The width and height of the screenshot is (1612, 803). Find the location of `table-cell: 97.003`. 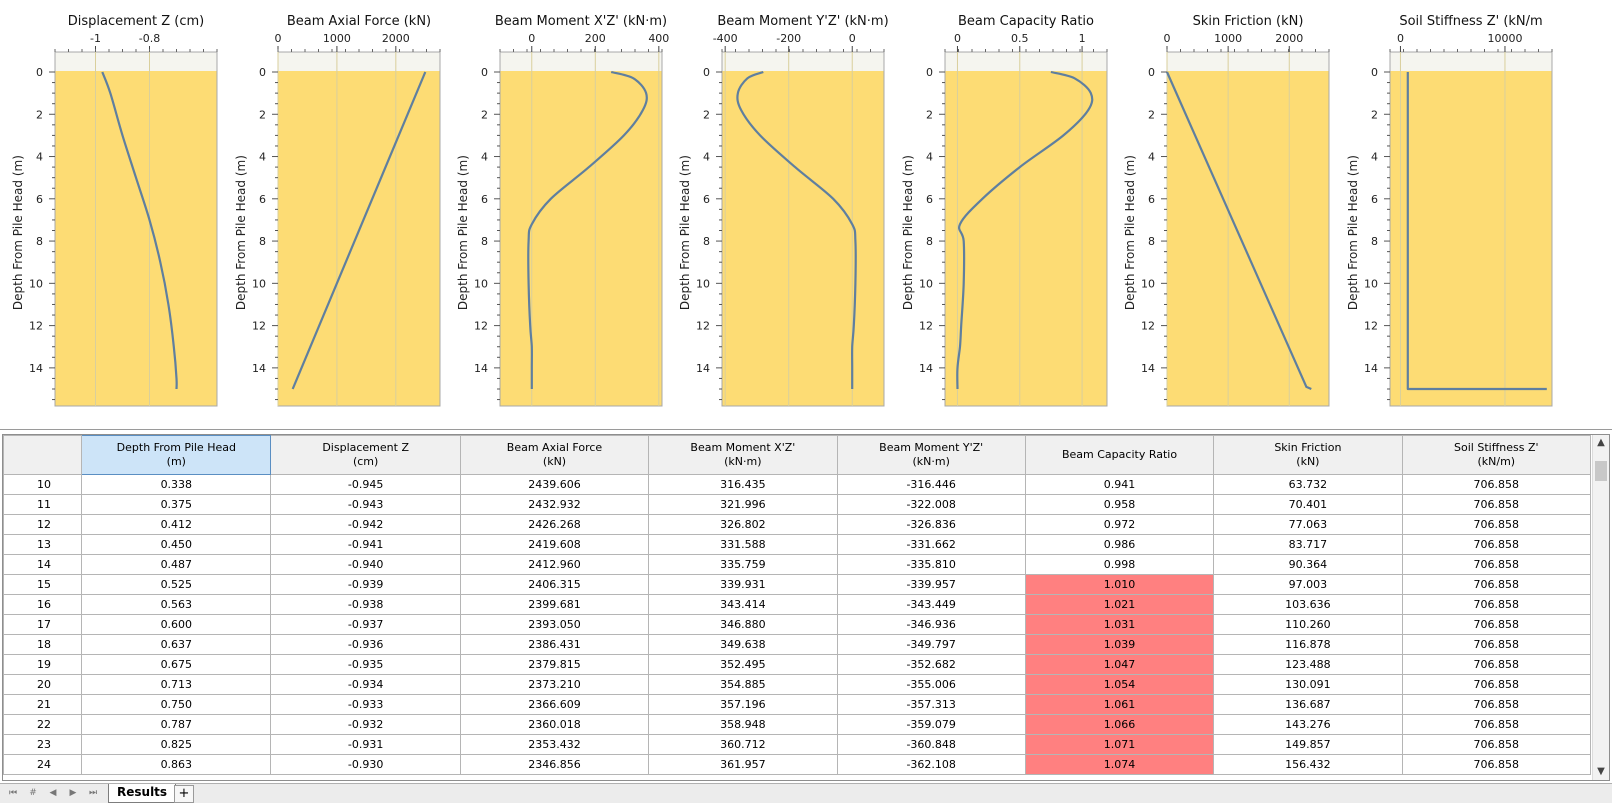

table-cell: 97.003 is located at coordinates (1308, 584).